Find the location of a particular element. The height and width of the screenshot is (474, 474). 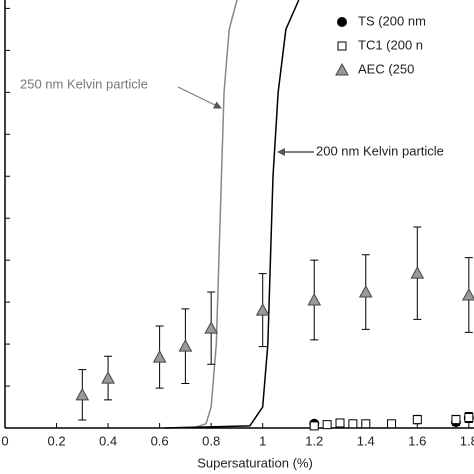

x-tick-label: 0 is located at coordinates (4, 440).